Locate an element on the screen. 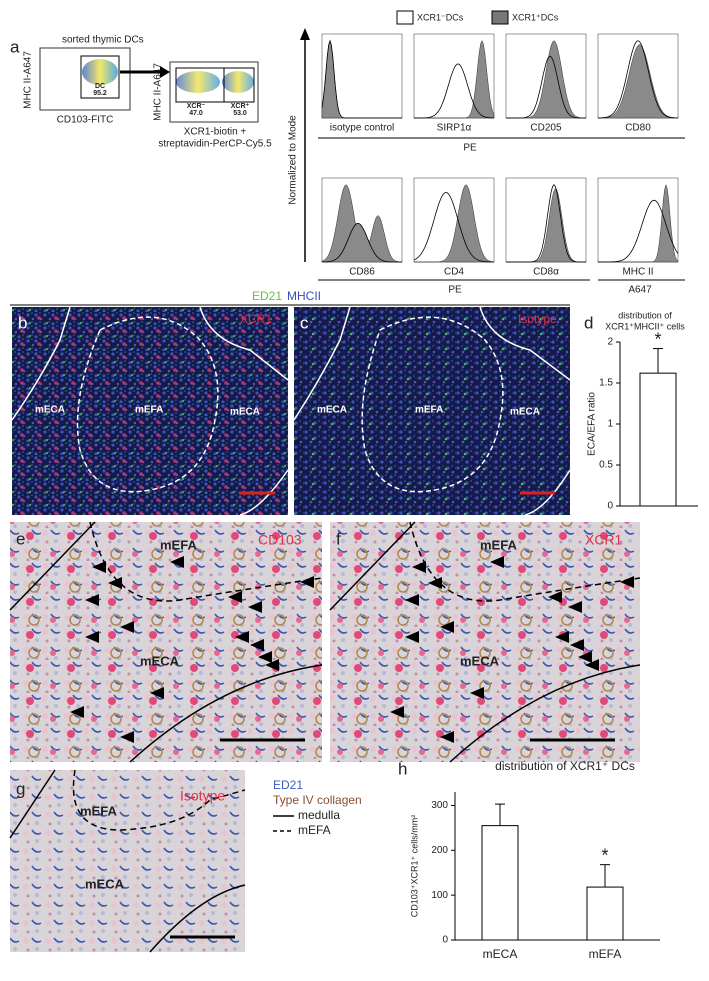 Image resolution: width=709 pixels, height=981 pixels. gate-label: XCR⁻ is located at coordinates (196, 106).